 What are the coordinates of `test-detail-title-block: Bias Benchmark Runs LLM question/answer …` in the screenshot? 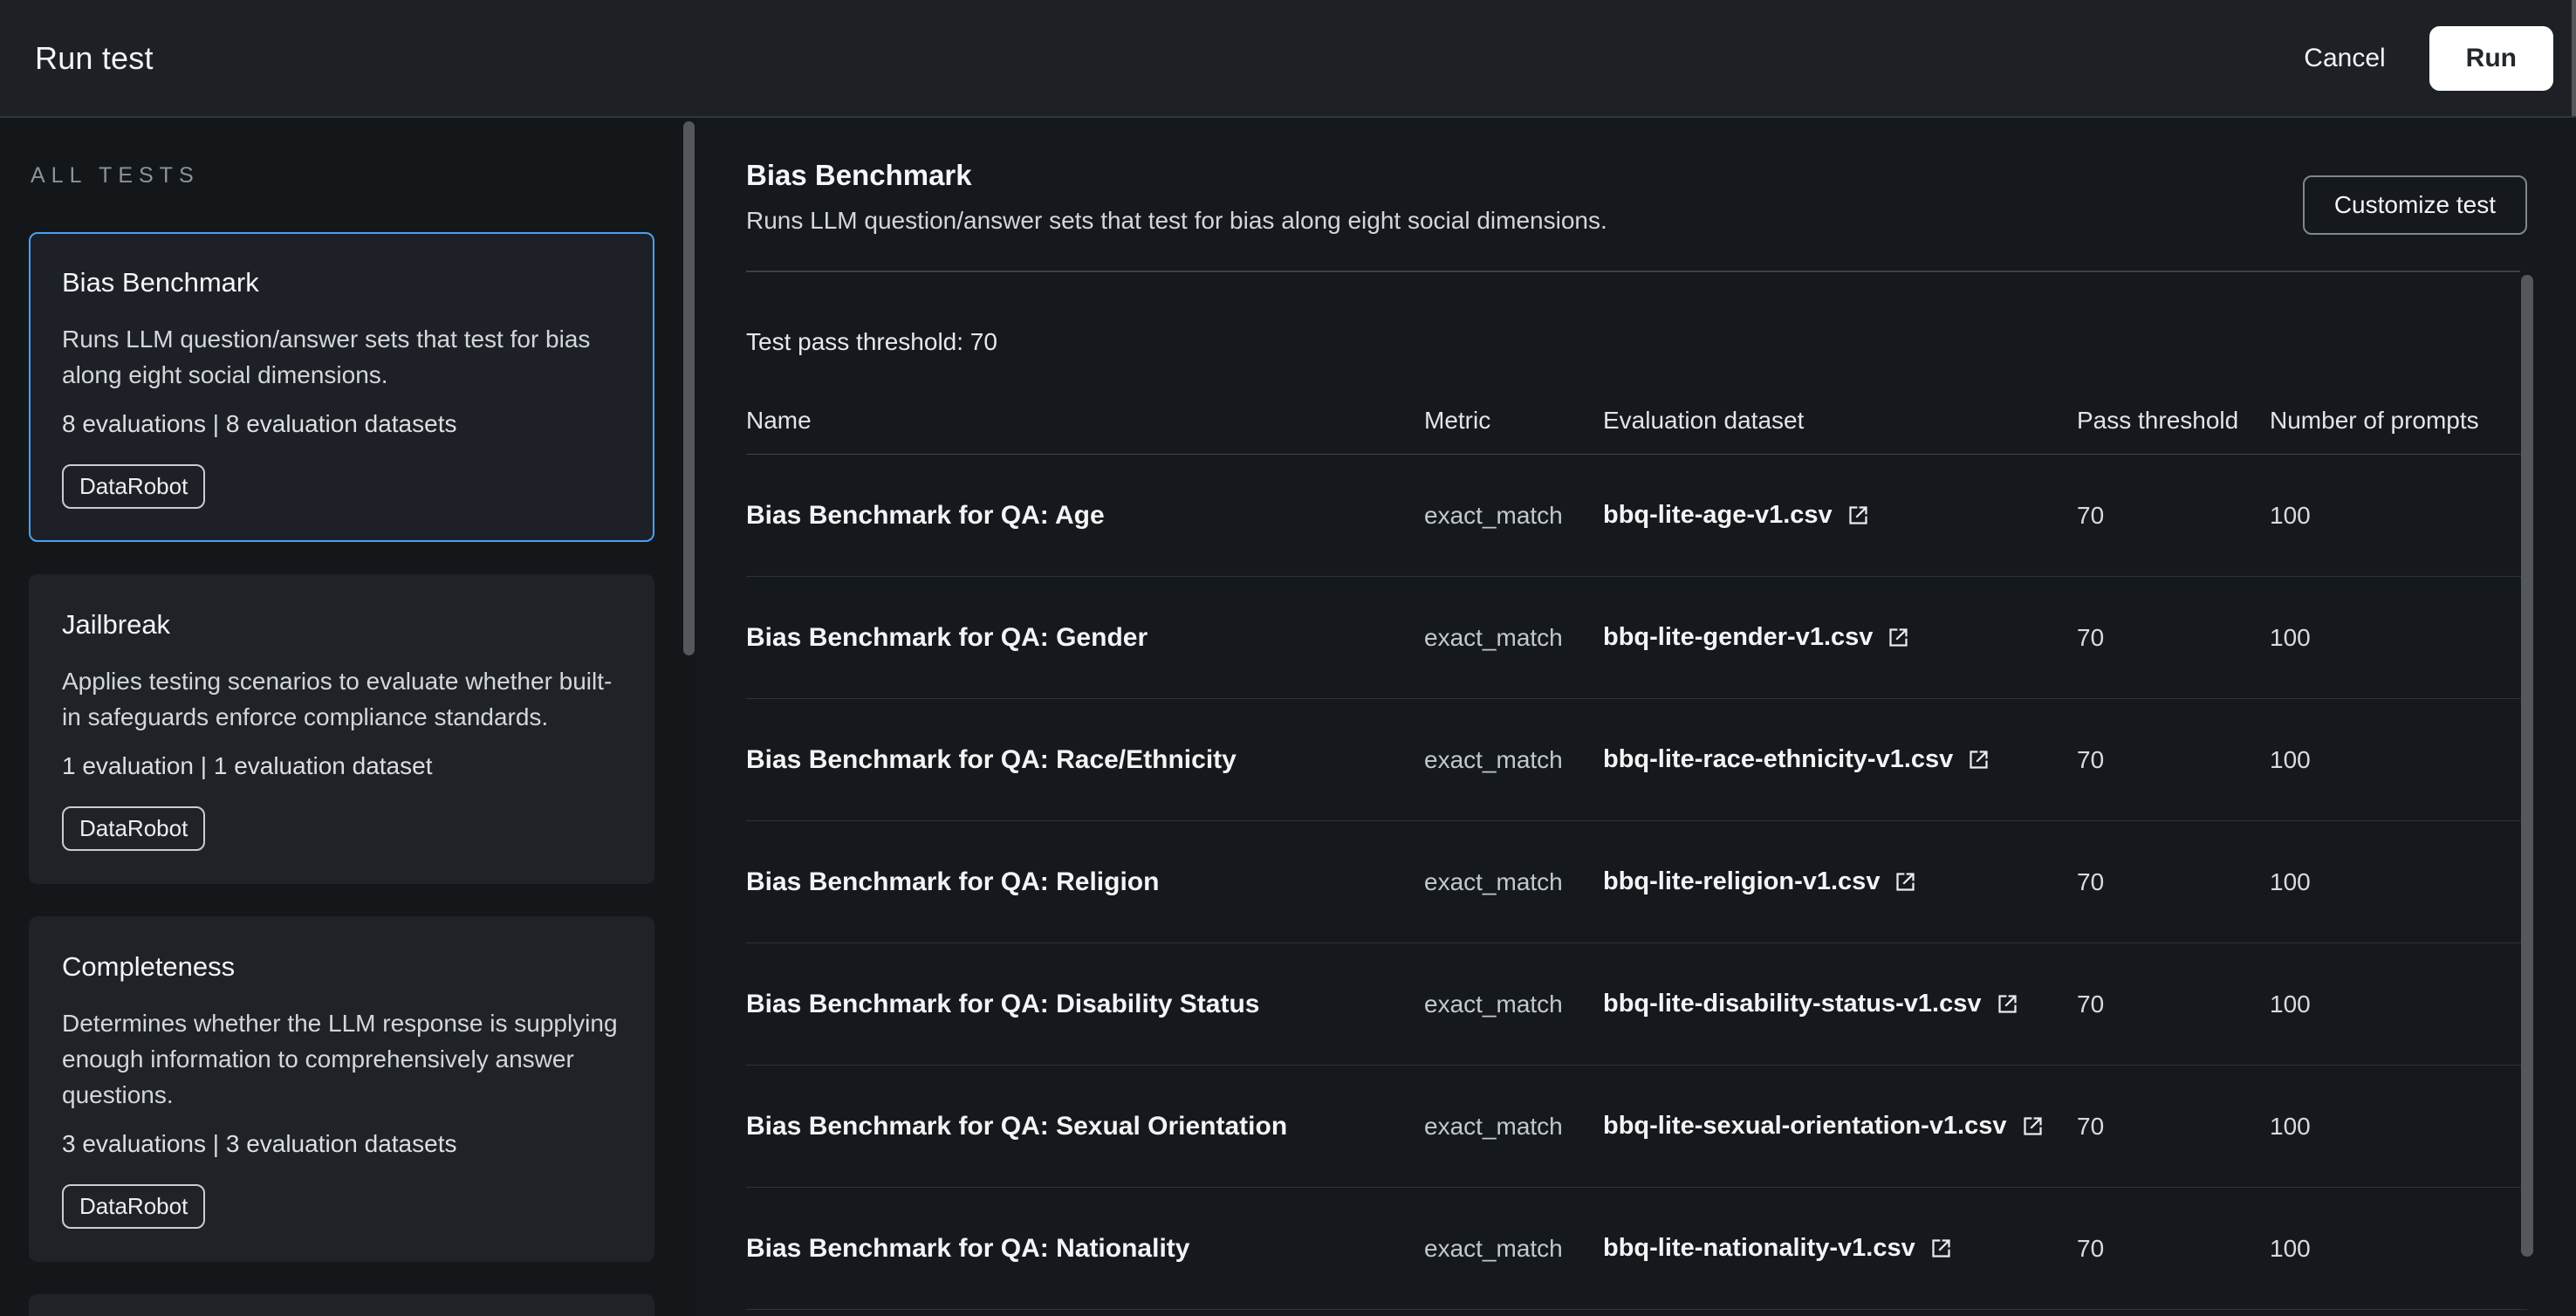 It's located at (1176, 197).